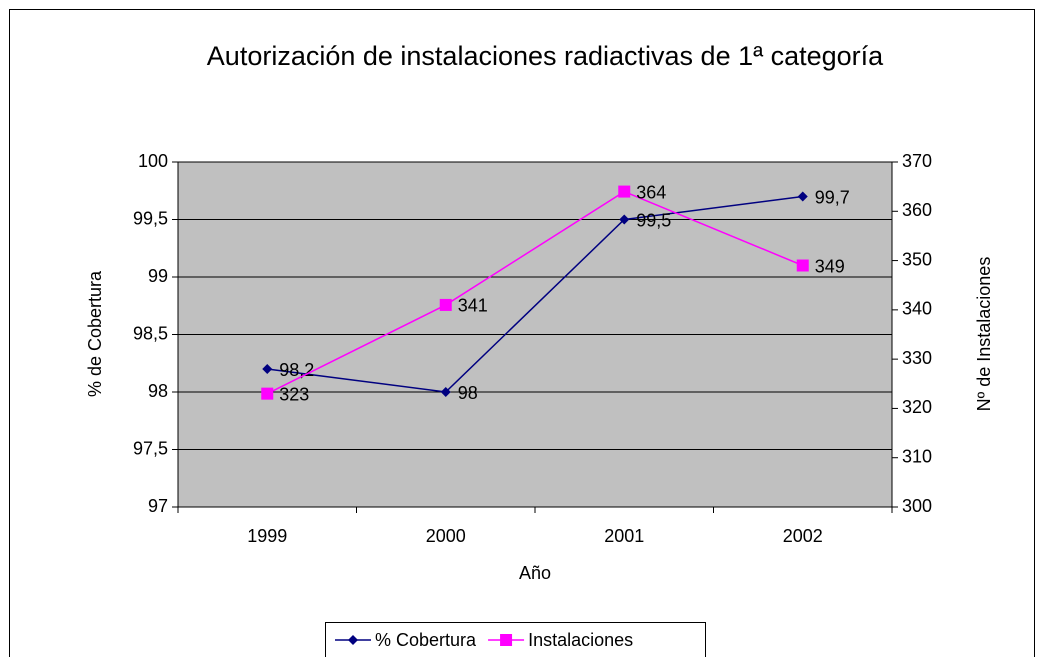  I want to click on y2-tick-label: 330, so click(917, 358).